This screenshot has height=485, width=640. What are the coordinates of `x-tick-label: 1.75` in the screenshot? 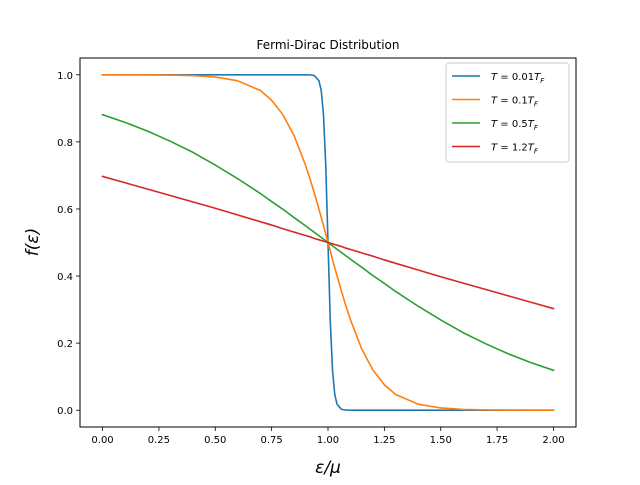 It's located at (497, 440).